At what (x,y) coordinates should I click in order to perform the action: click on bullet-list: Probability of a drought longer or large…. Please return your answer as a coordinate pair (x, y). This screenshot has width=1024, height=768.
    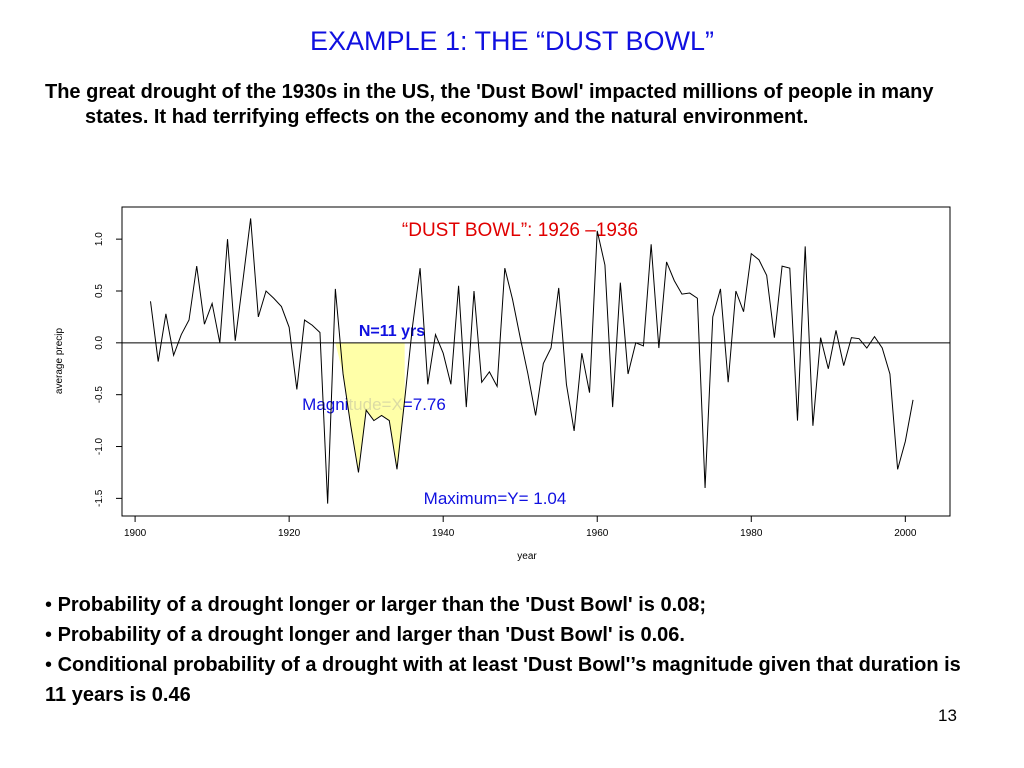
    Looking at the image, I should click on (510, 650).